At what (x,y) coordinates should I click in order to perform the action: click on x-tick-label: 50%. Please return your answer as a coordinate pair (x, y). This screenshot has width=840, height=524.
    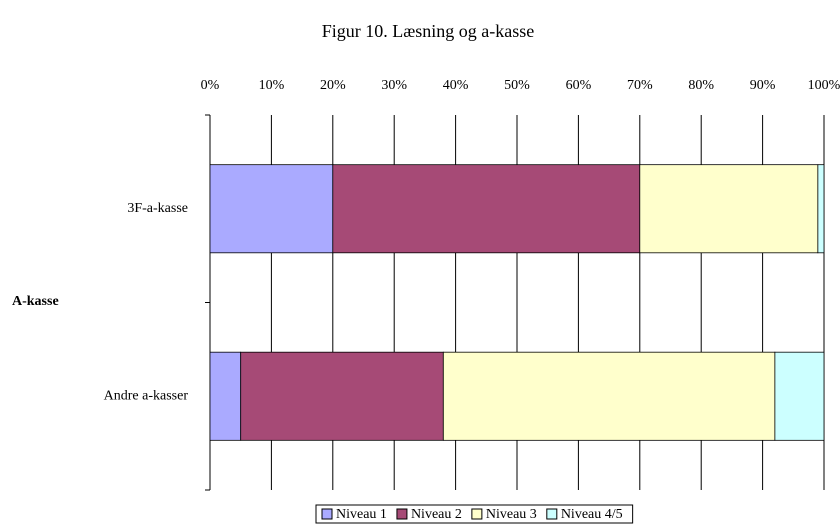
    Looking at the image, I should click on (517, 85).